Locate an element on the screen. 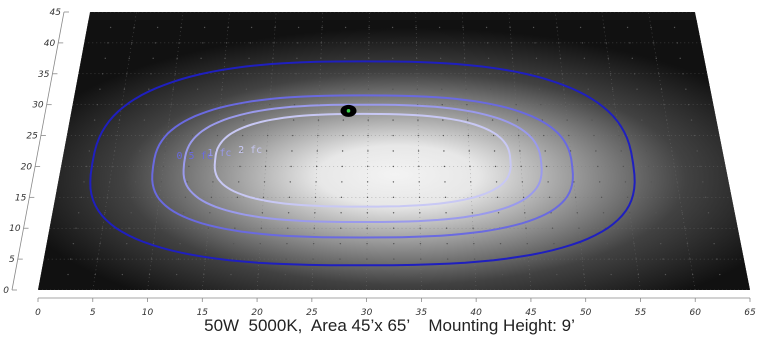 The height and width of the screenshot is (349, 779). y-tick-label: 30 is located at coordinates (38, 106).